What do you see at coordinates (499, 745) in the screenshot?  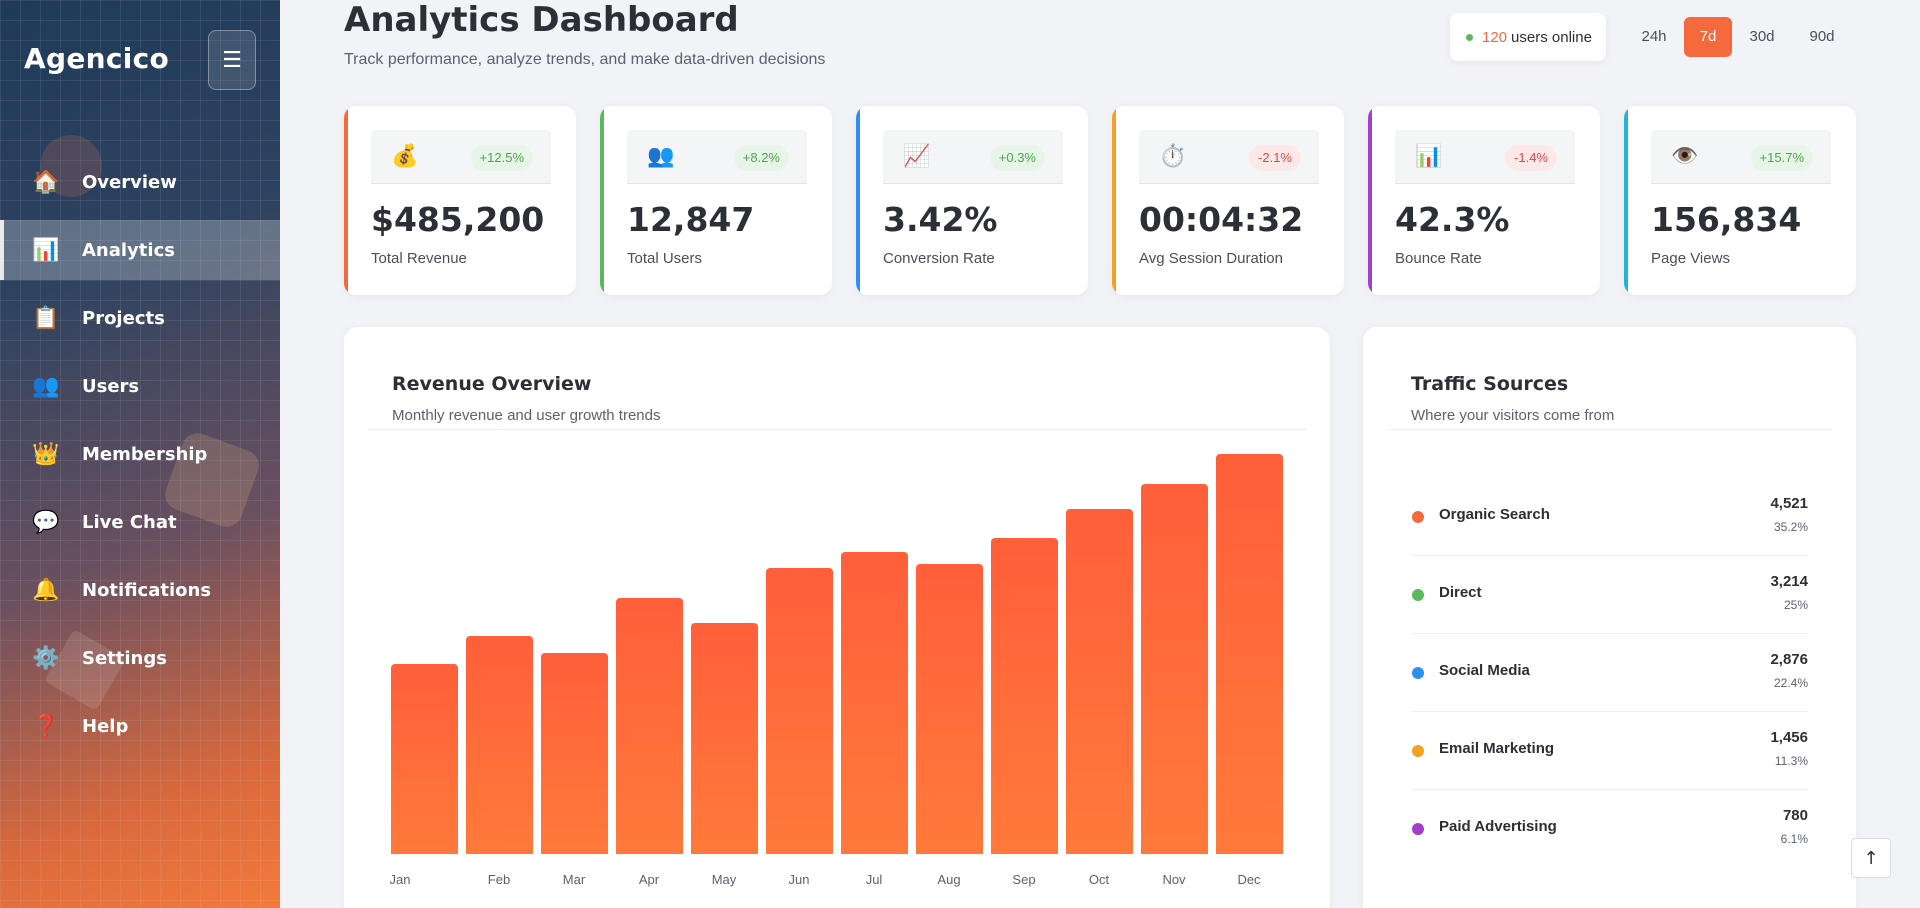 I see `bar-feb` at bounding box center [499, 745].